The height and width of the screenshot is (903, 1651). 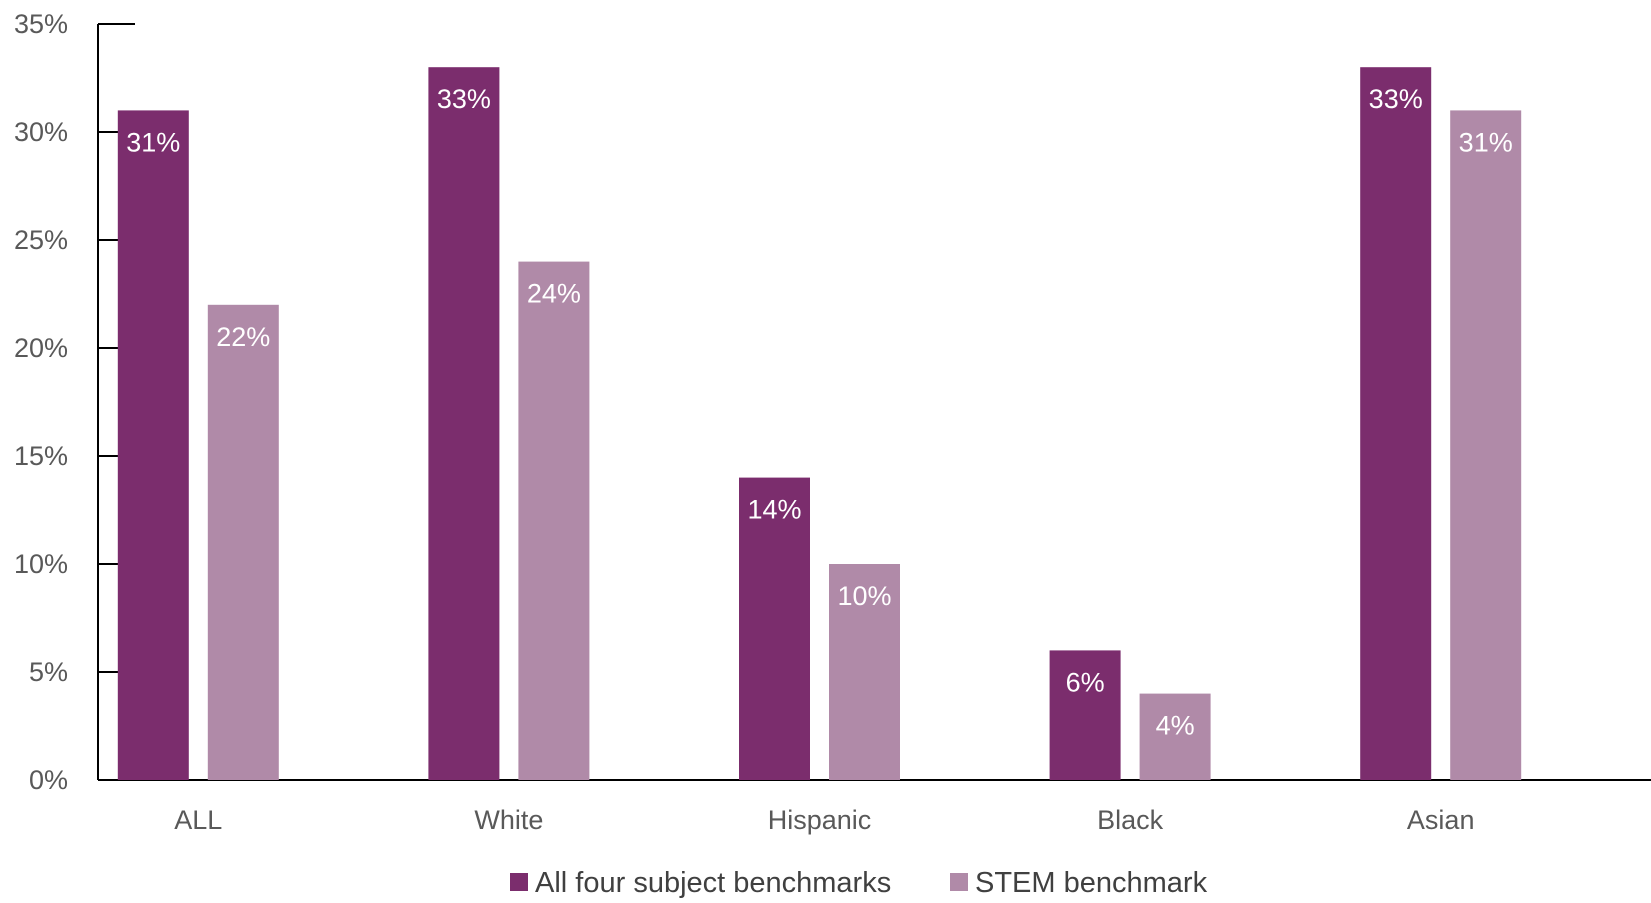 I want to click on x-category-label: Hispanic, so click(x=820, y=820).